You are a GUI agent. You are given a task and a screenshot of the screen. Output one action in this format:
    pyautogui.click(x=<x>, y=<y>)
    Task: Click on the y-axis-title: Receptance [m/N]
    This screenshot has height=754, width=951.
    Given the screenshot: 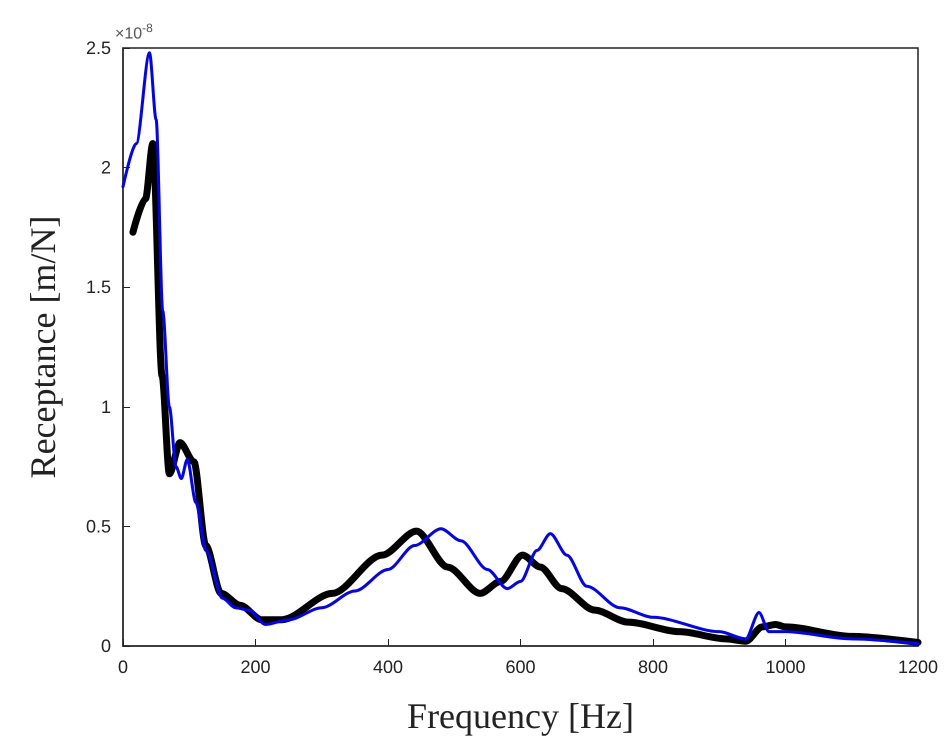 What is the action you would take?
    pyautogui.click(x=43, y=347)
    